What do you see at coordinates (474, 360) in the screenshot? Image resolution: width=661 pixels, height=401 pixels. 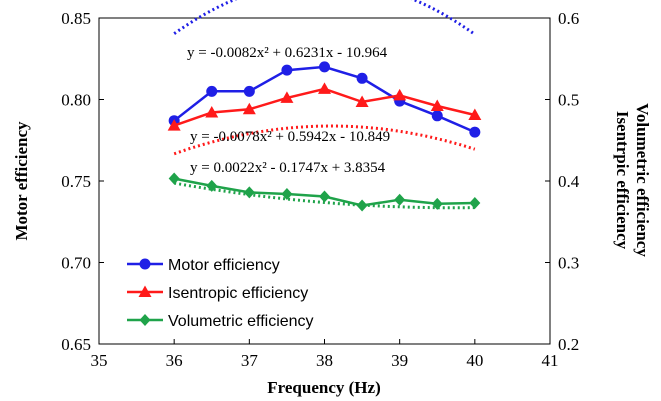 I see `x-tick-label: 40` at bounding box center [474, 360].